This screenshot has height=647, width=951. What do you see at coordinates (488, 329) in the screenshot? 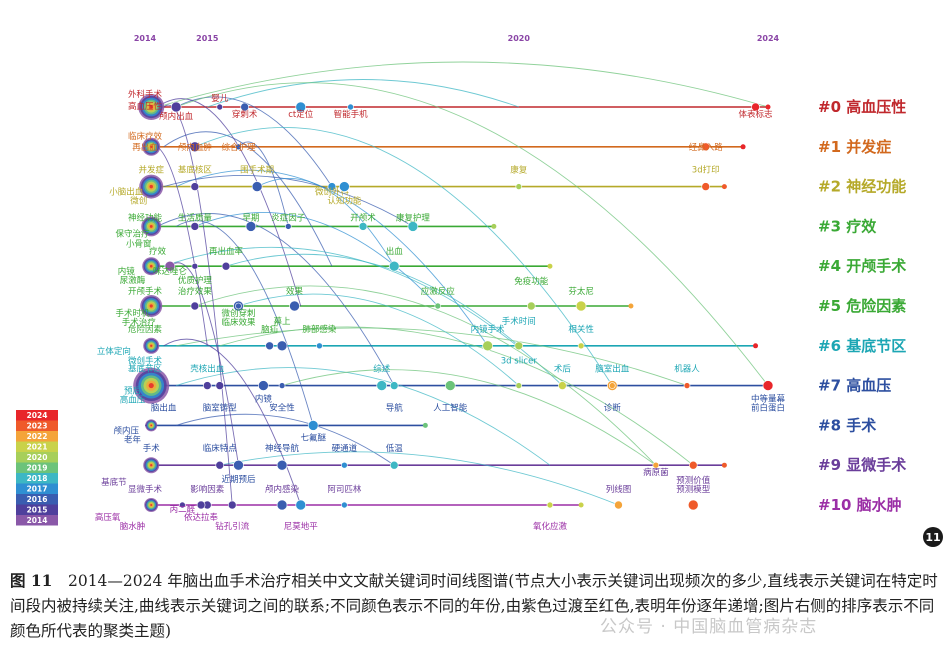
I see `keyword-label: 内镜手术` at bounding box center [488, 329].